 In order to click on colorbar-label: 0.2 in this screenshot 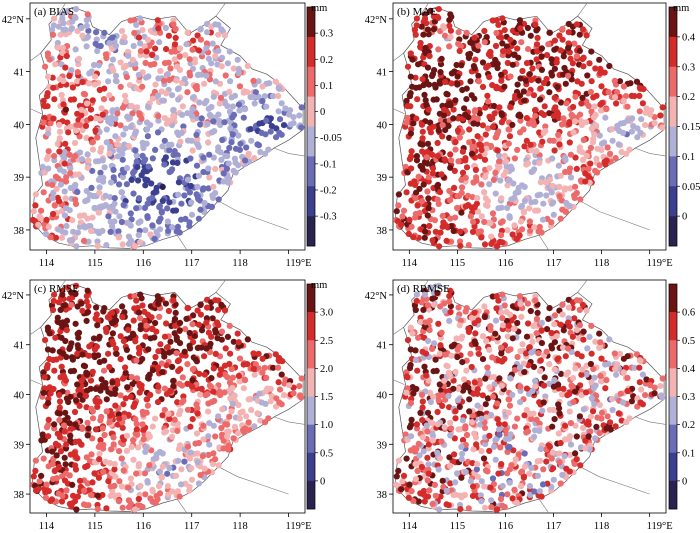, I will do `click(688, 425)`.